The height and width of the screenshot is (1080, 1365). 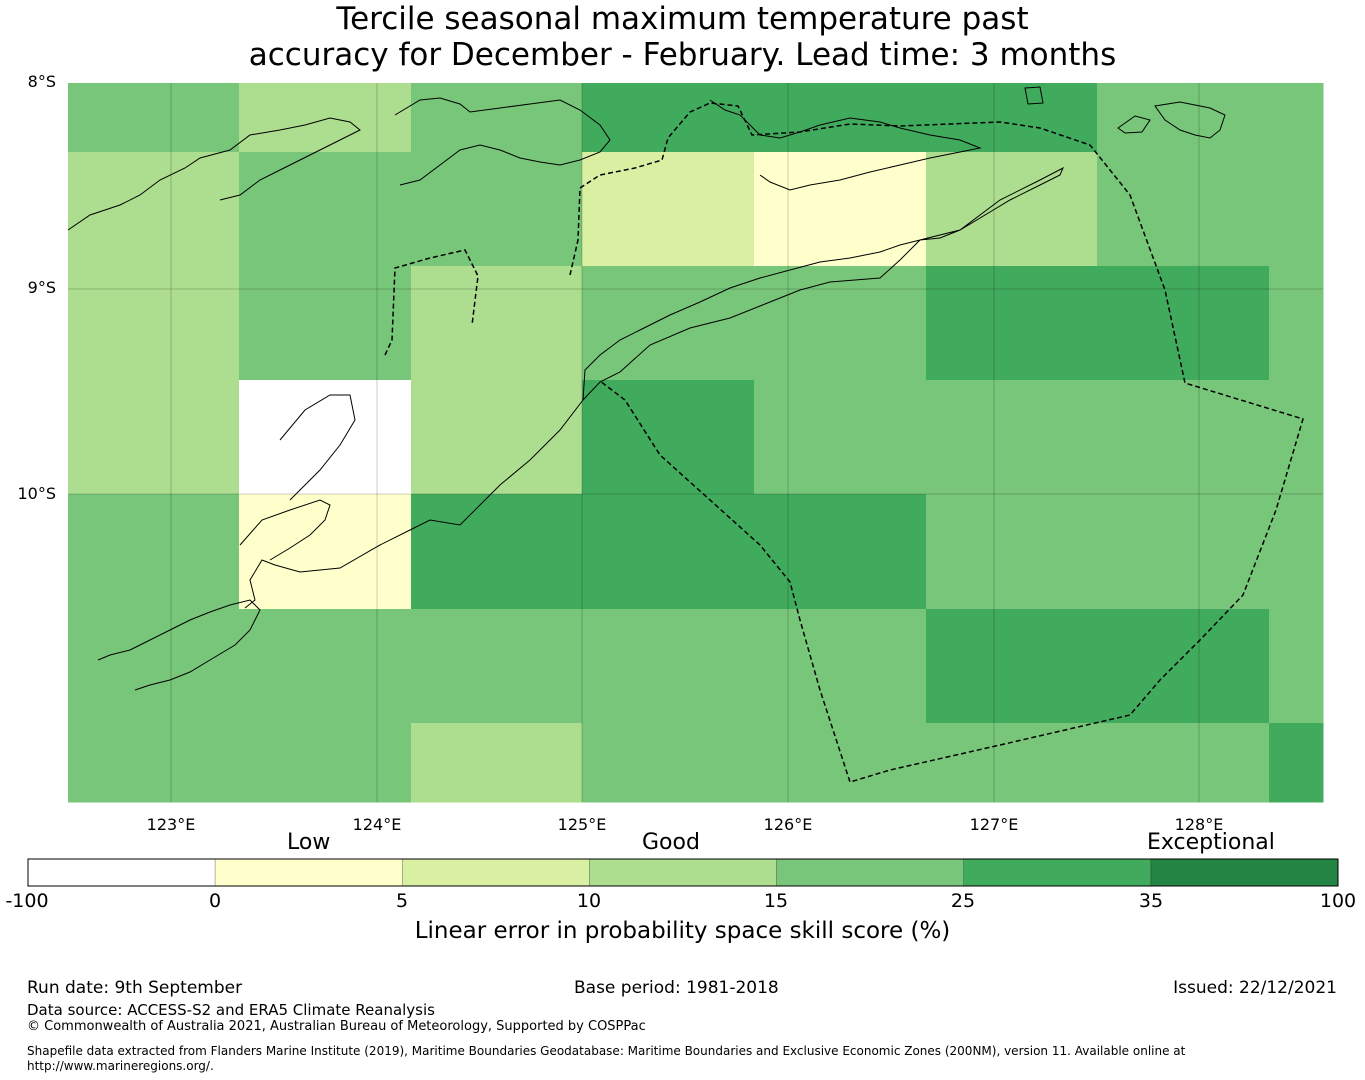 I want to click on lon-label-123e: 123°E, so click(x=171, y=824).